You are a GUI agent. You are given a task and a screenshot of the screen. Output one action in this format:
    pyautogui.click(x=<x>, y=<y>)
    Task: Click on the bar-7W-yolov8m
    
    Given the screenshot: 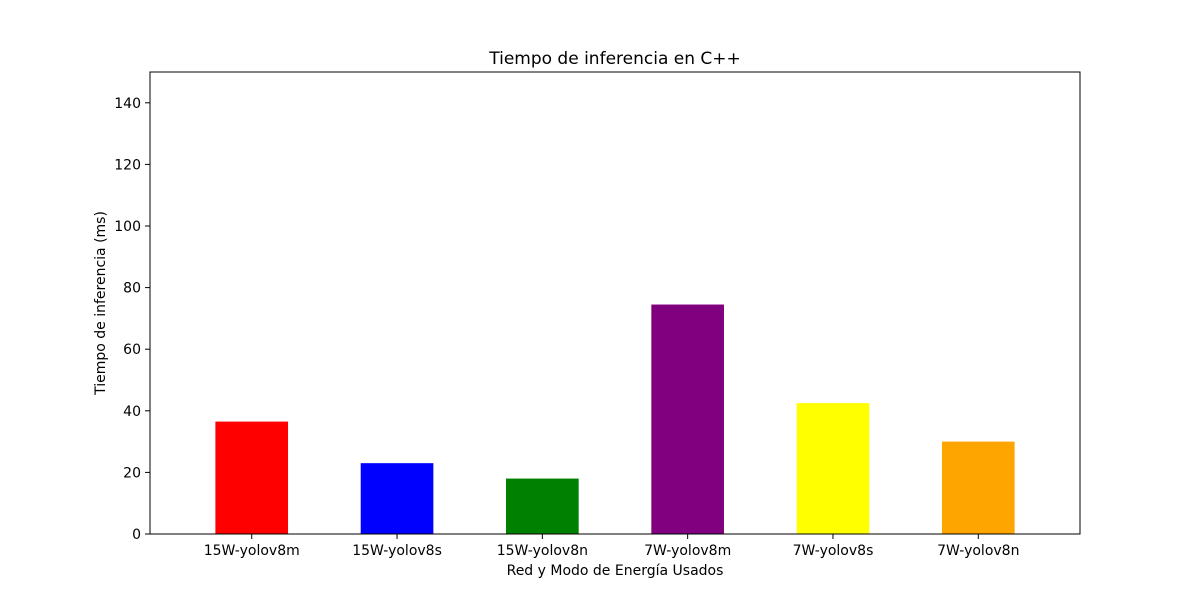 What is the action you would take?
    pyautogui.click(x=687, y=419)
    